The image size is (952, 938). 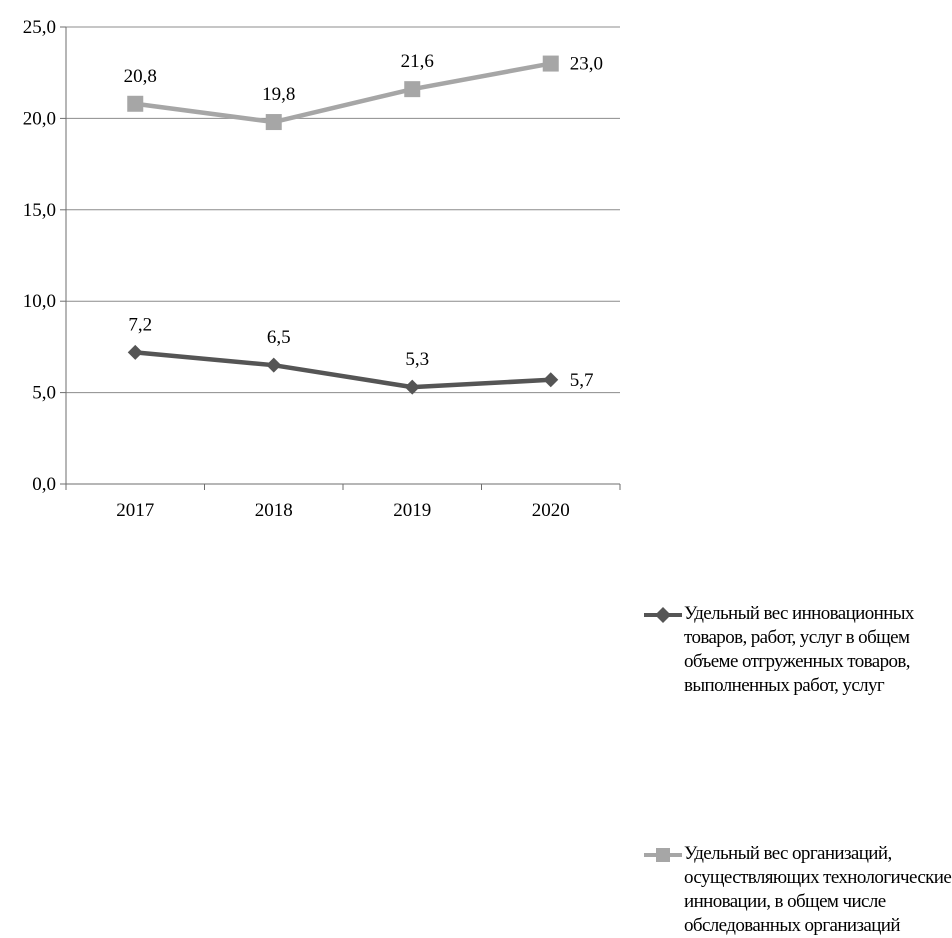 I want to click on x-tick-label: 2019, so click(x=412, y=510).